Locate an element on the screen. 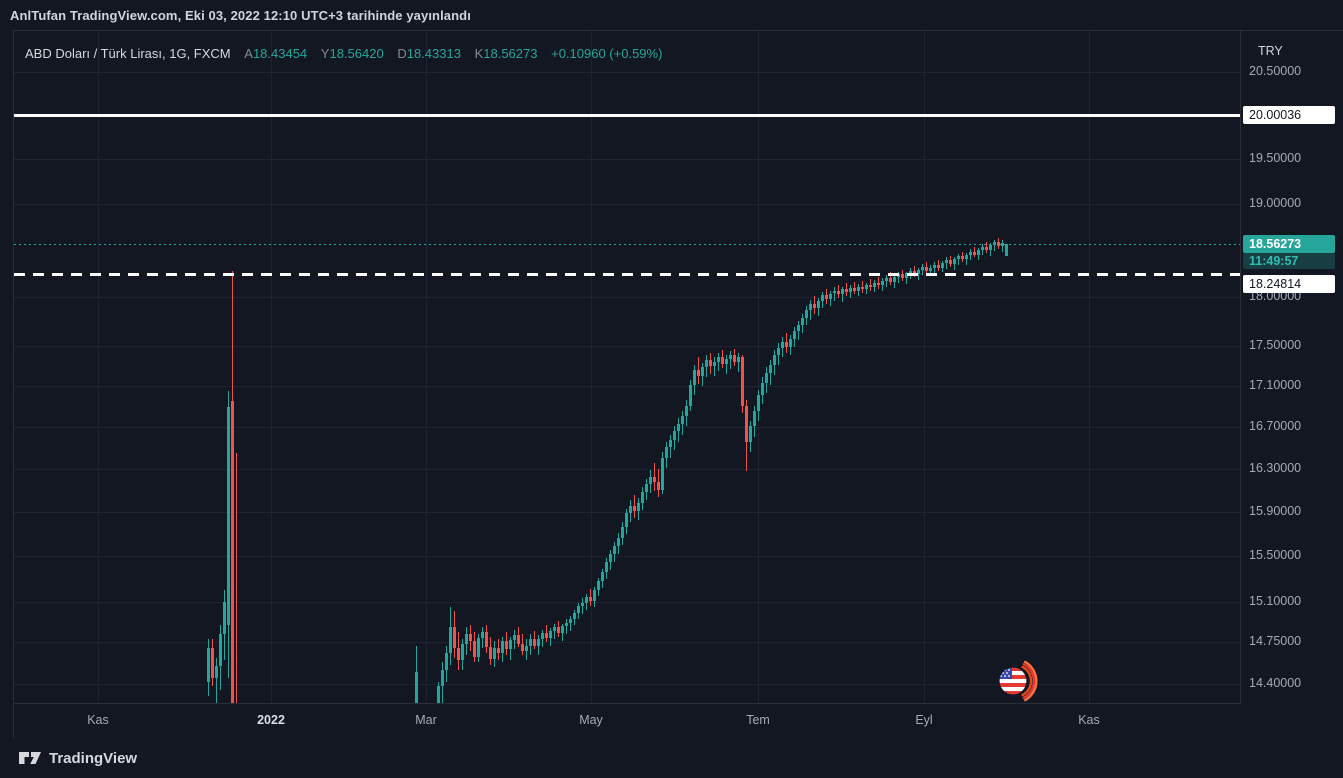 The width and height of the screenshot is (1343, 778). time-axis-label: Kas is located at coordinates (98, 720).